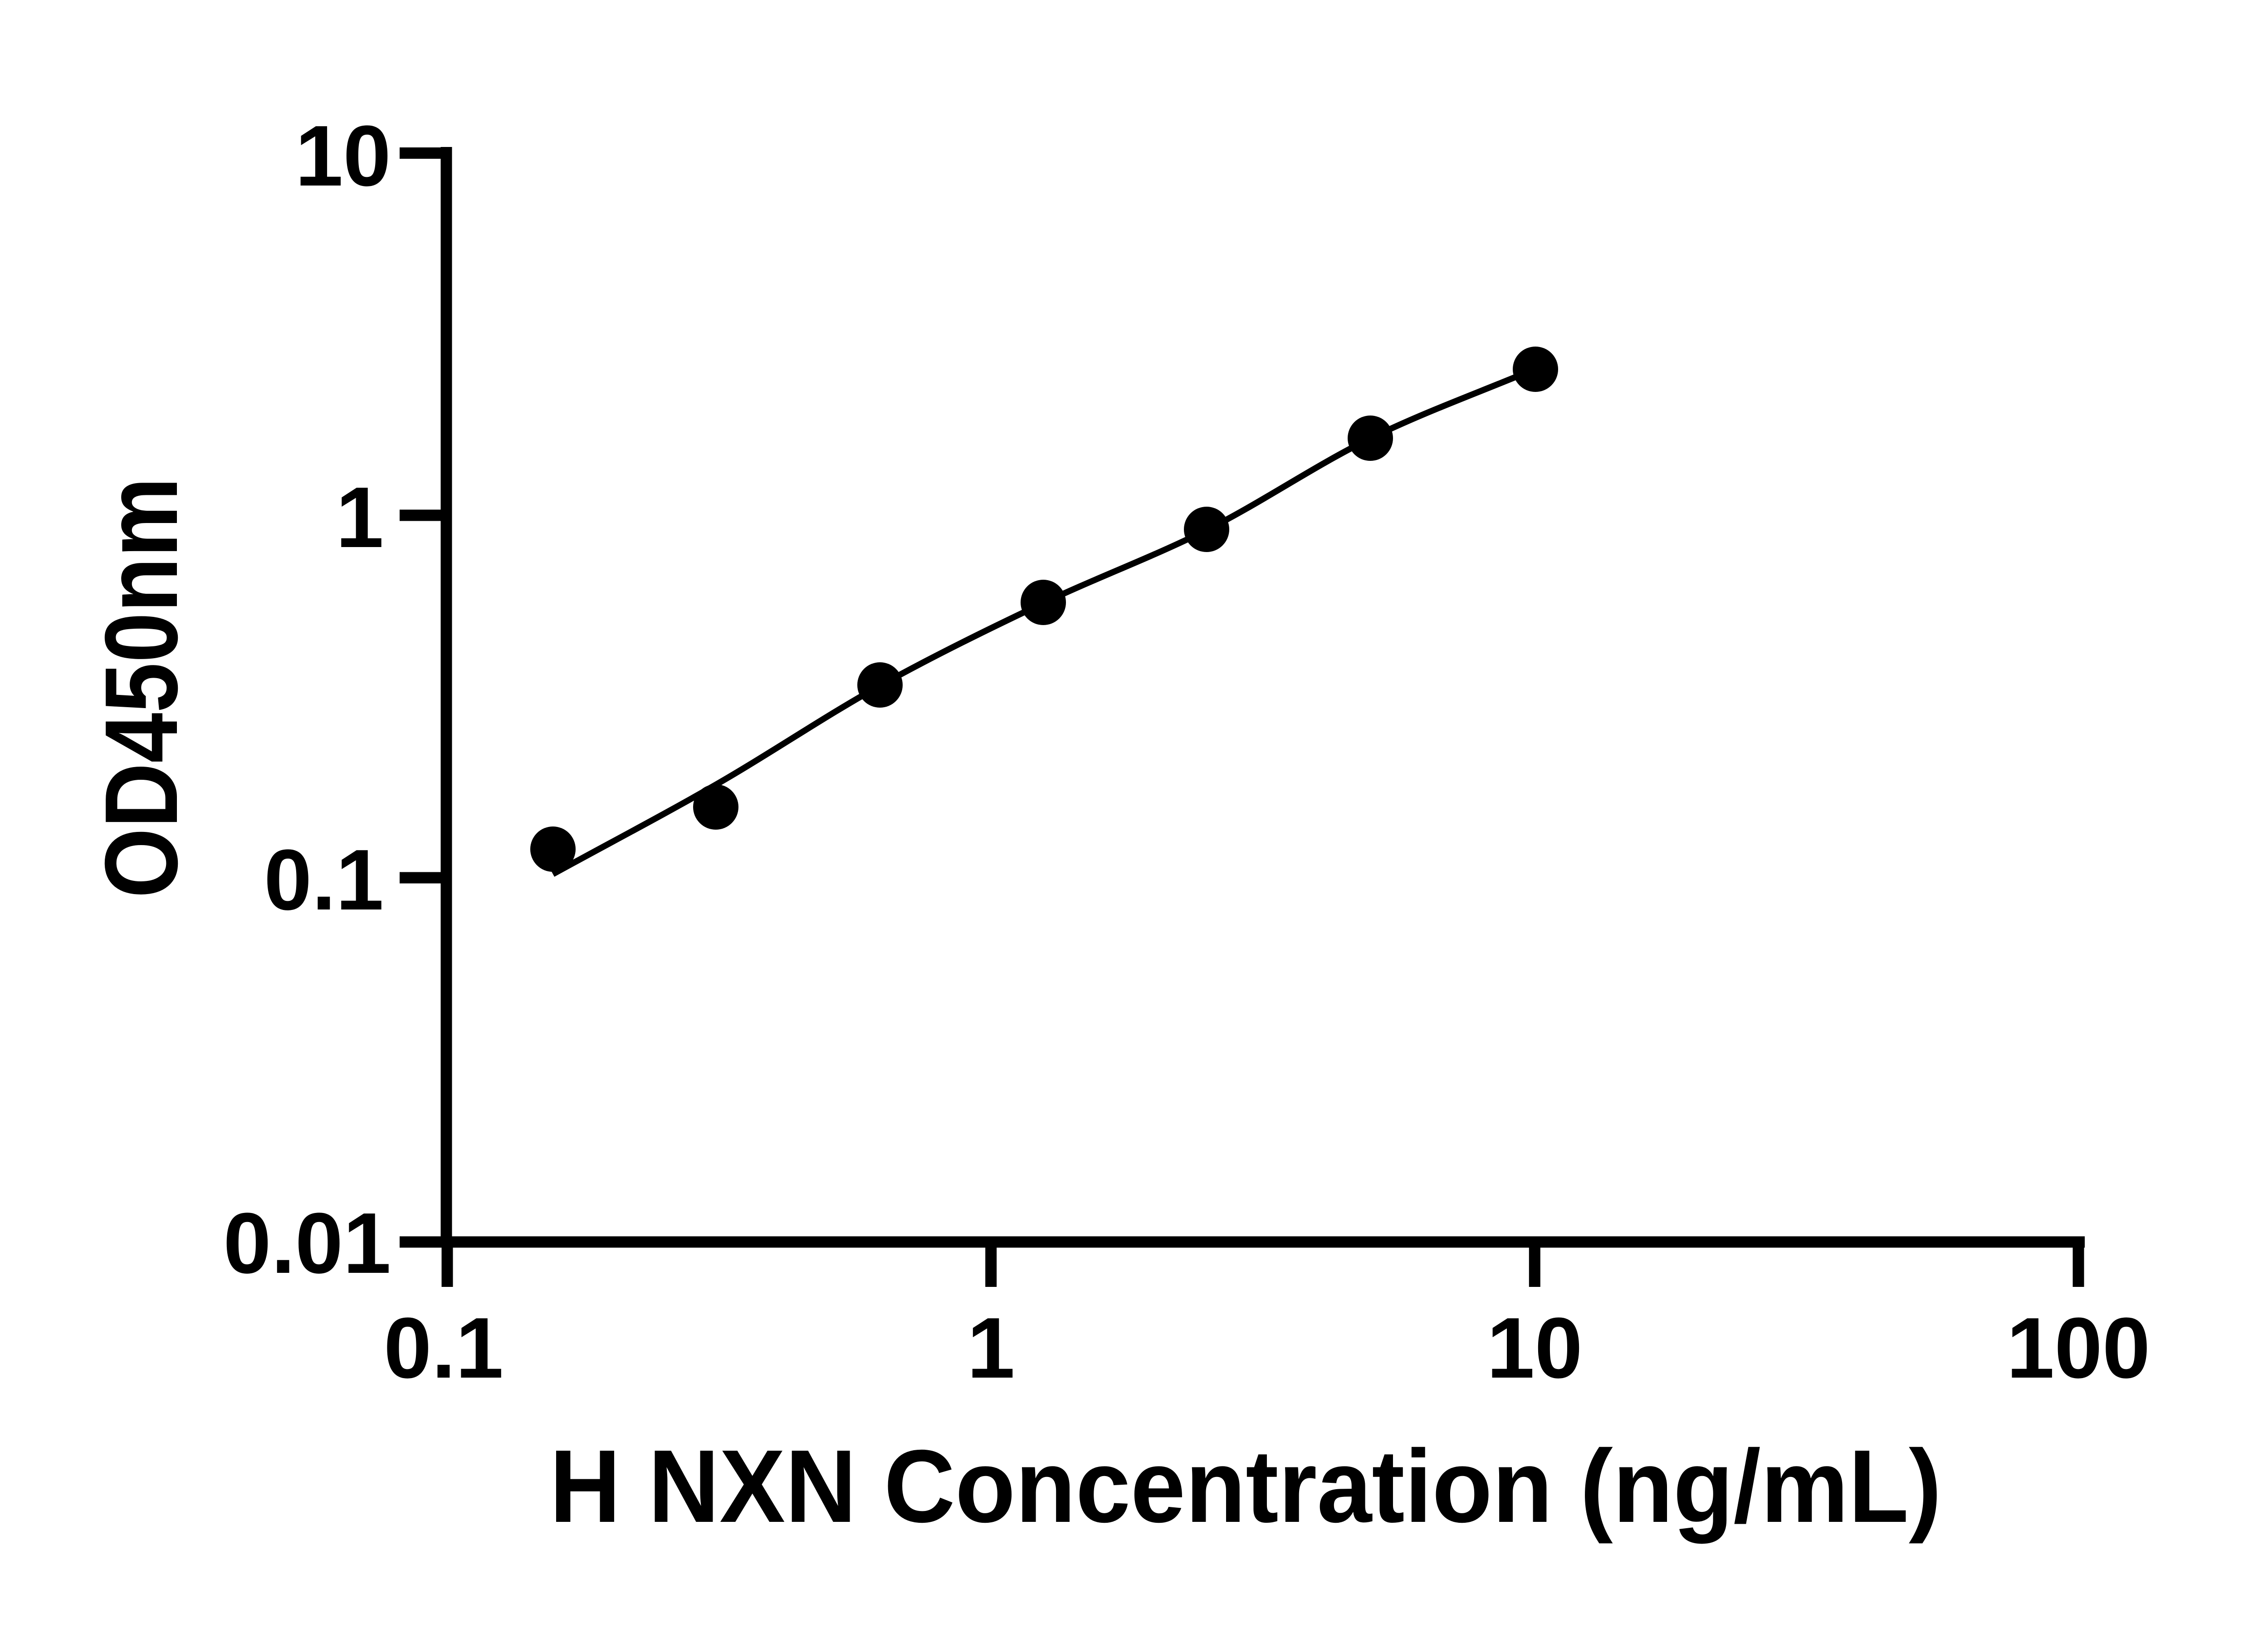 The image size is (2268, 1633). I want to click on svg-text: 0.01, so click(307, 1243).